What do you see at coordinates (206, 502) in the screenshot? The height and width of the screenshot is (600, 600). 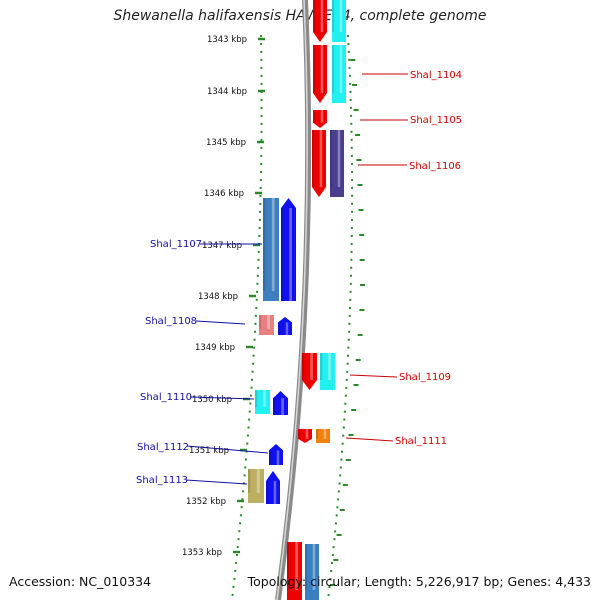 I see `scale-label: 1352 kbp` at bounding box center [206, 502].